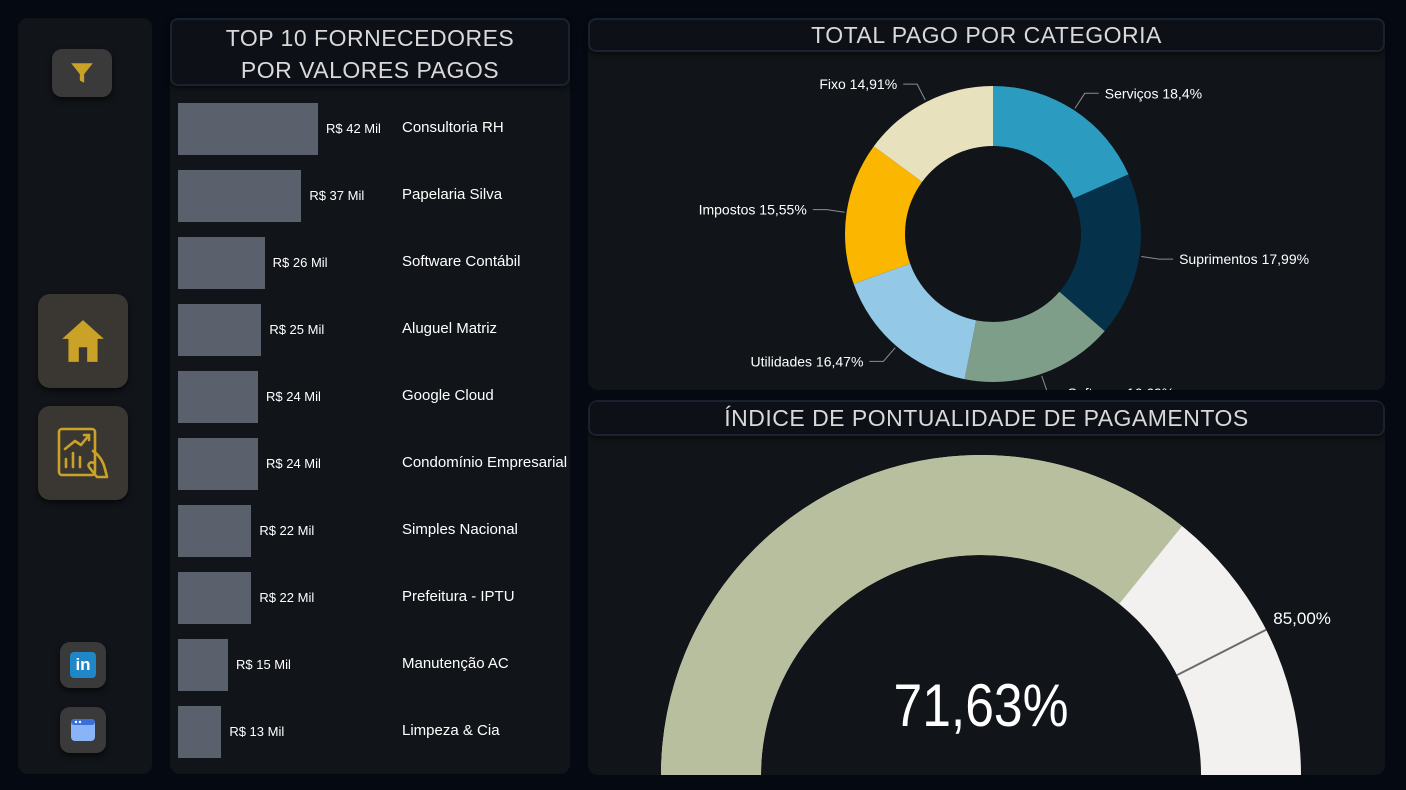 This screenshot has height=790, width=1406. What do you see at coordinates (1034, 337) in the screenshot?
I see `donut-slice-software` at bounding box center [1034, 337].